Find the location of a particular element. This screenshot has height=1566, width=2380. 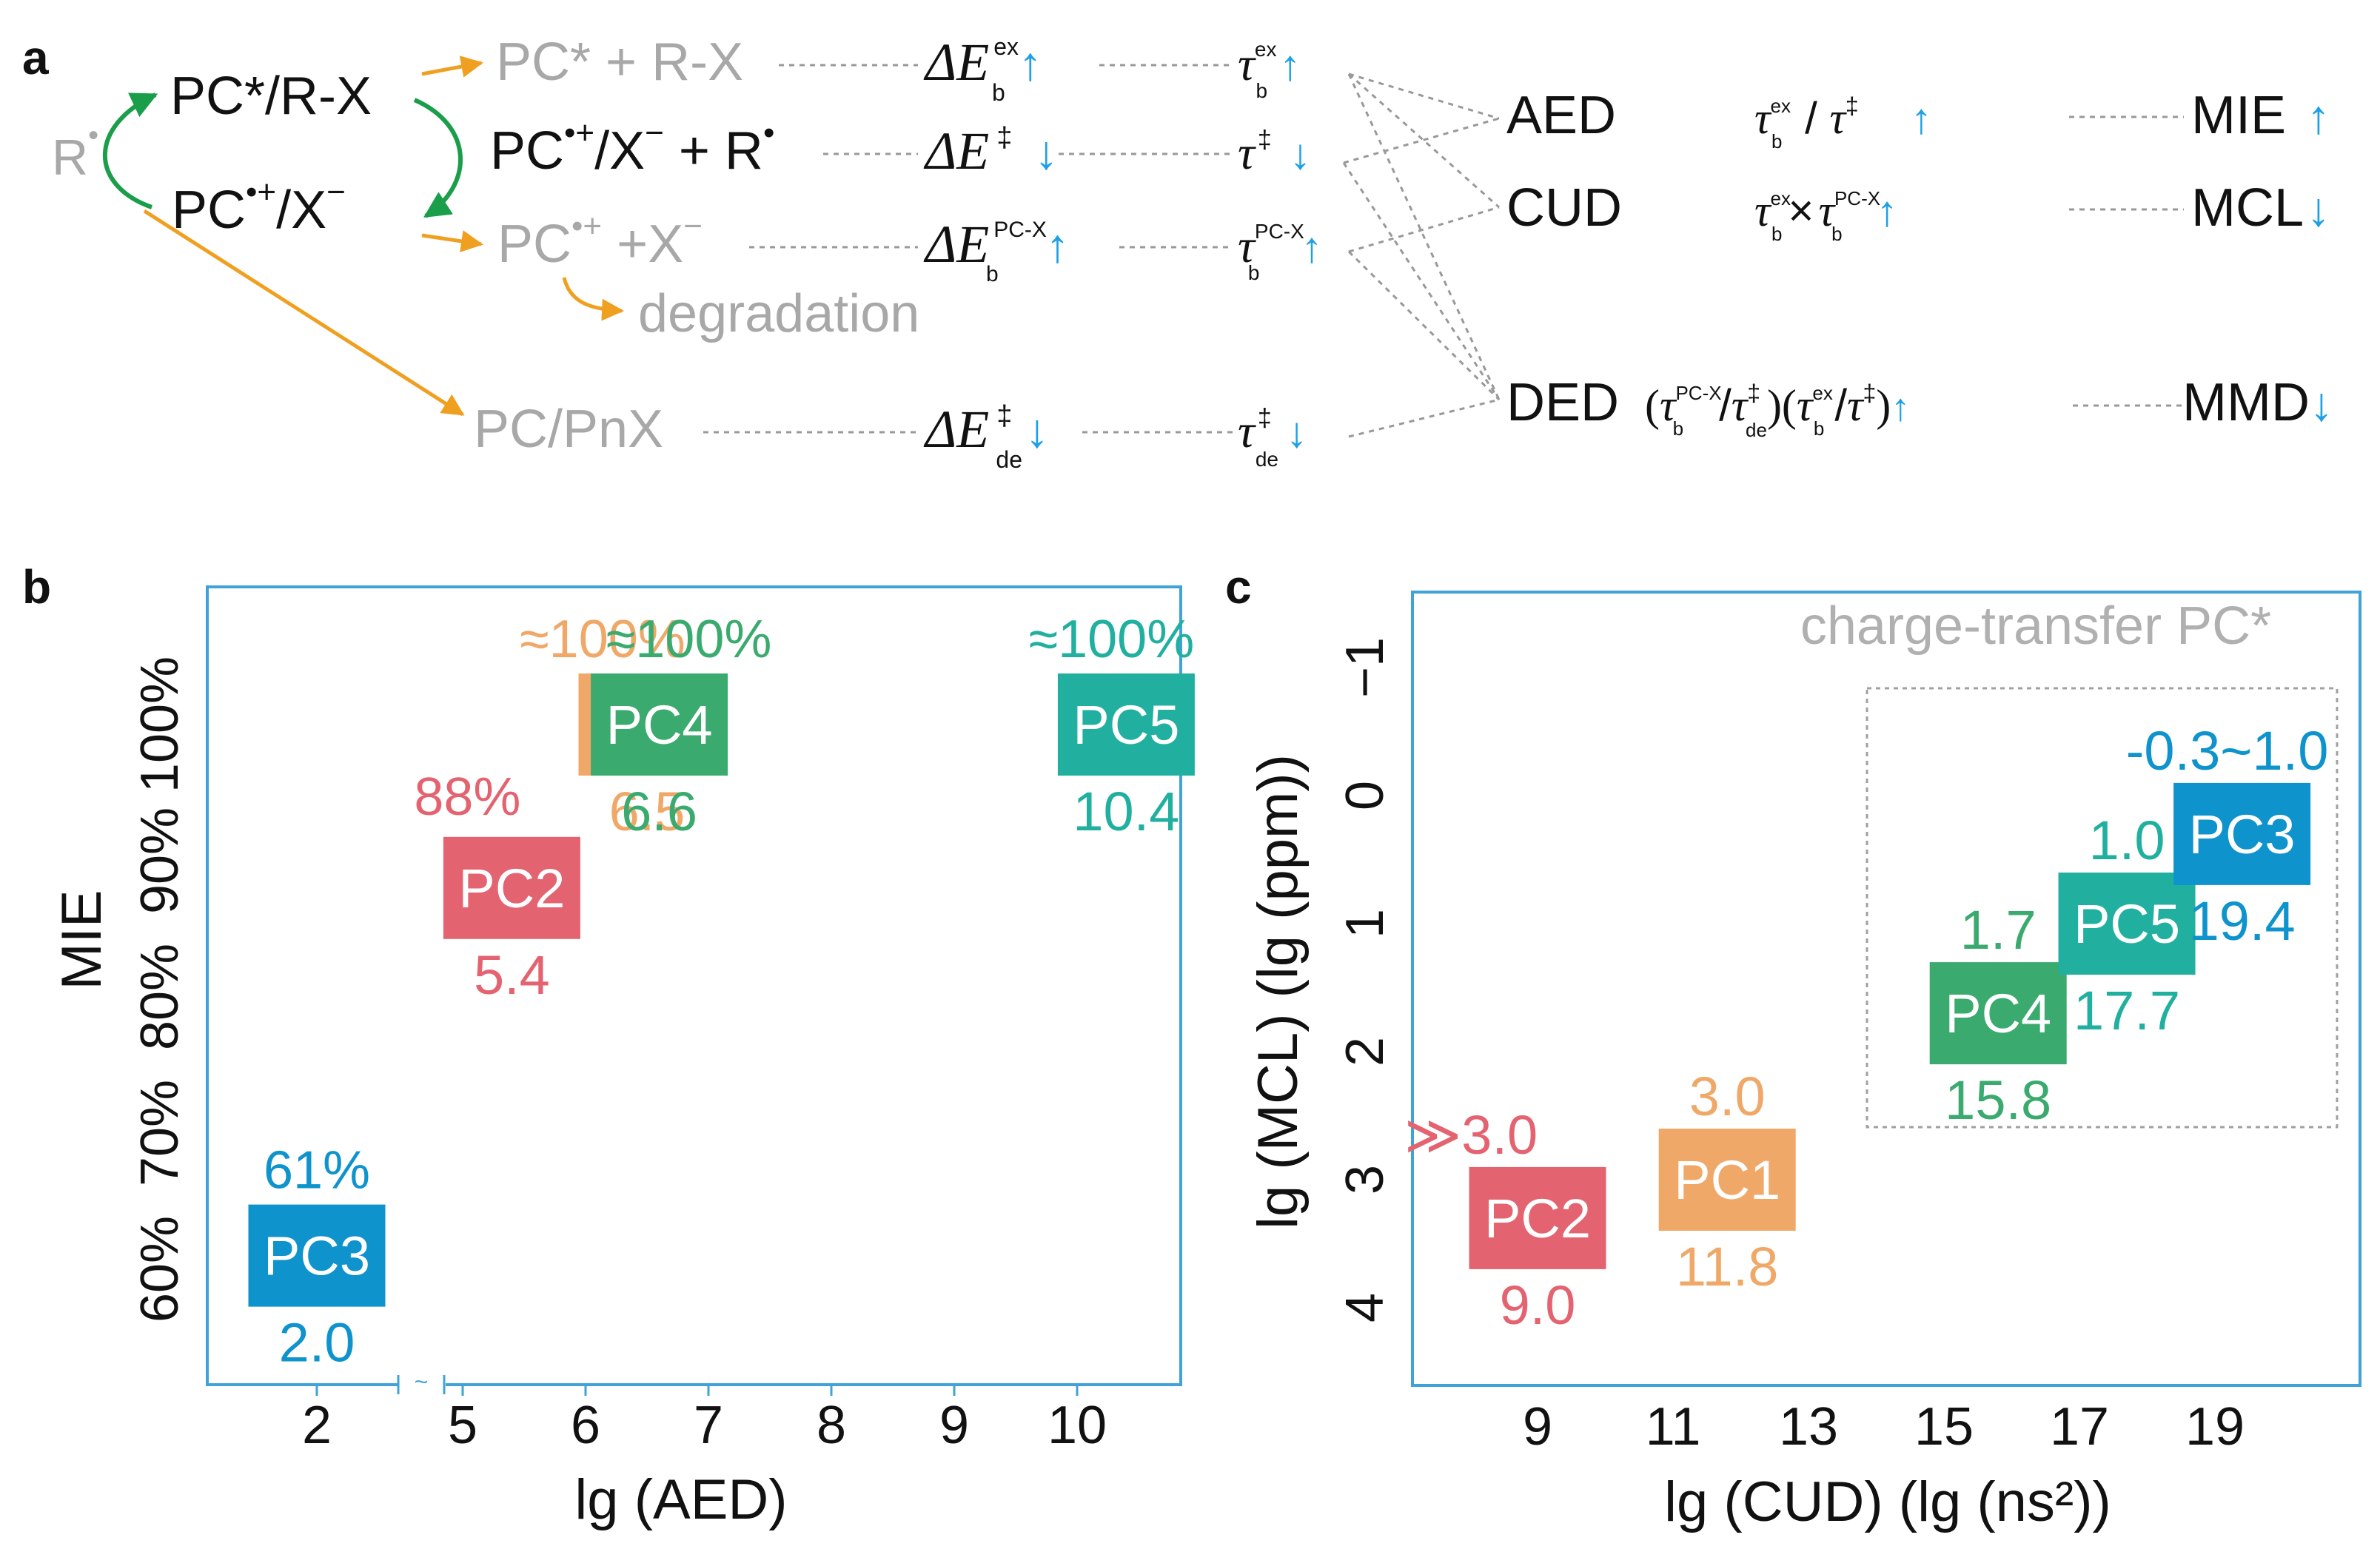

energy-ts: ΔE ‡ ↓ is located at coordinates (990, 151).